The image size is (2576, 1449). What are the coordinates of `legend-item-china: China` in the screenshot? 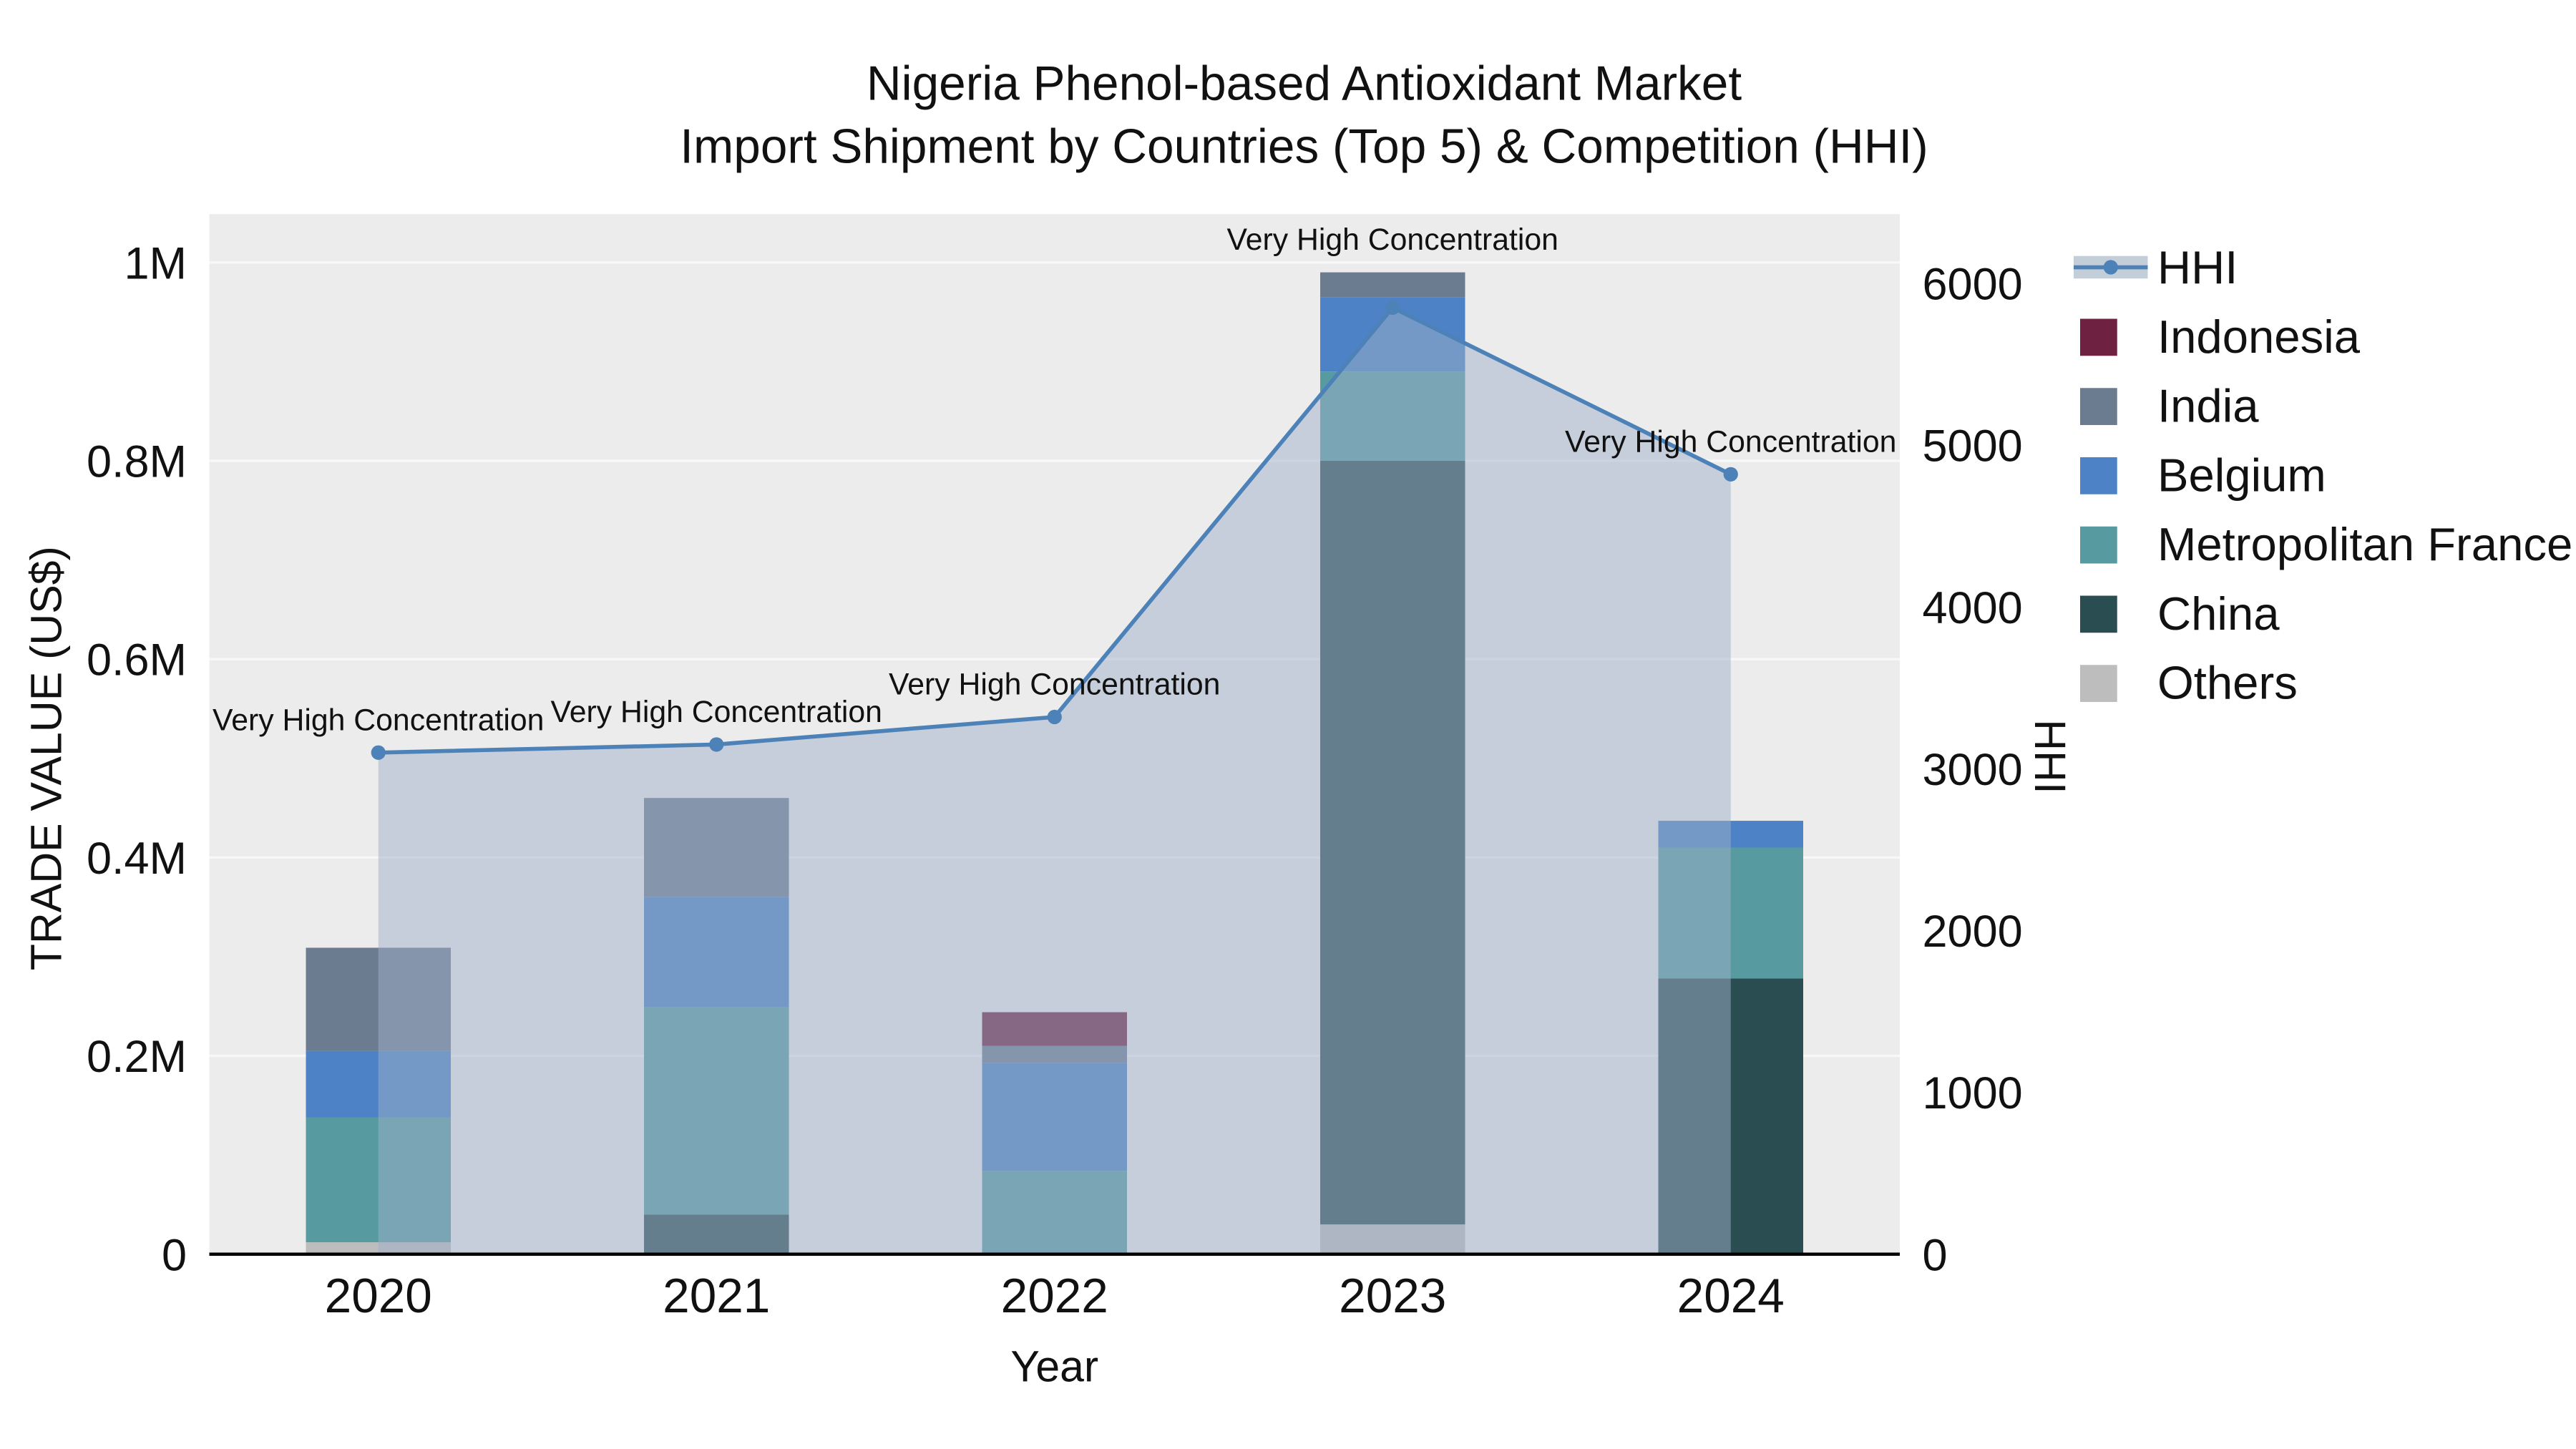 It's located at (2180, 613).